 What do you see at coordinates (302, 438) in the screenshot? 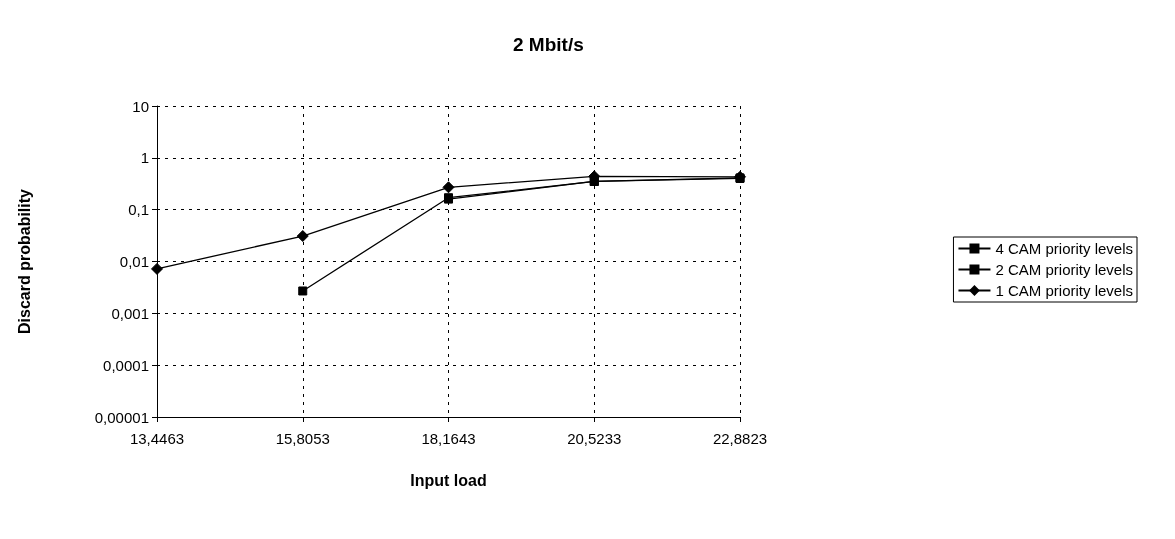
I see `x-tick-label: 15,8053` at bounding box center [302, 438].